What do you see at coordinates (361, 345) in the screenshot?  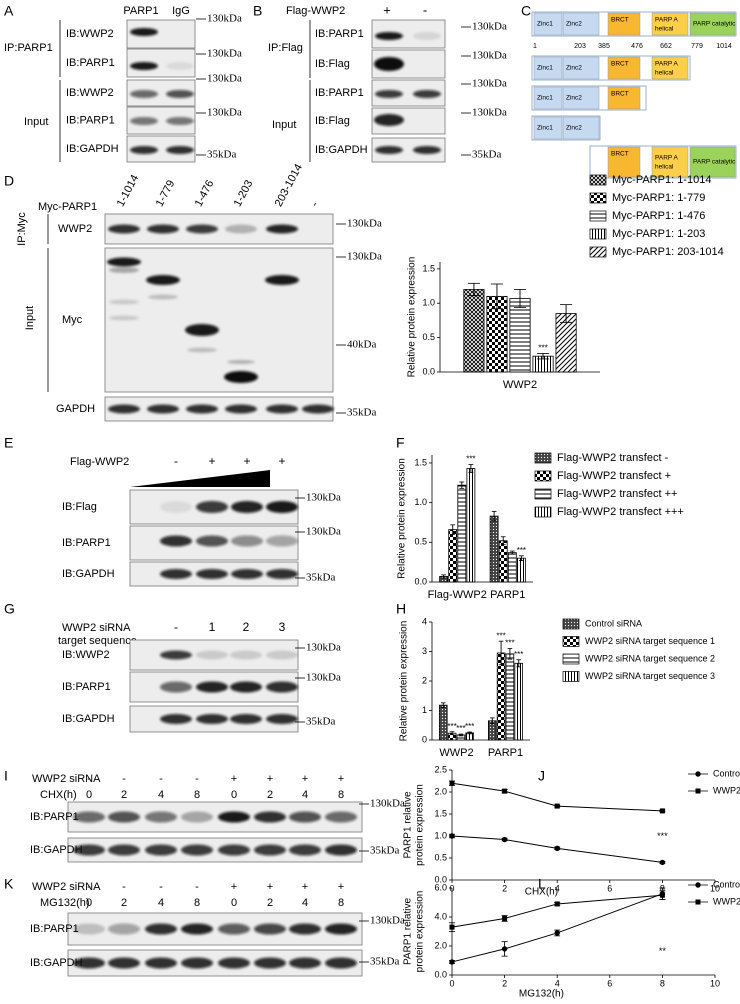 I see `marker-label: 40kDa` at bounding box center [361, 345].